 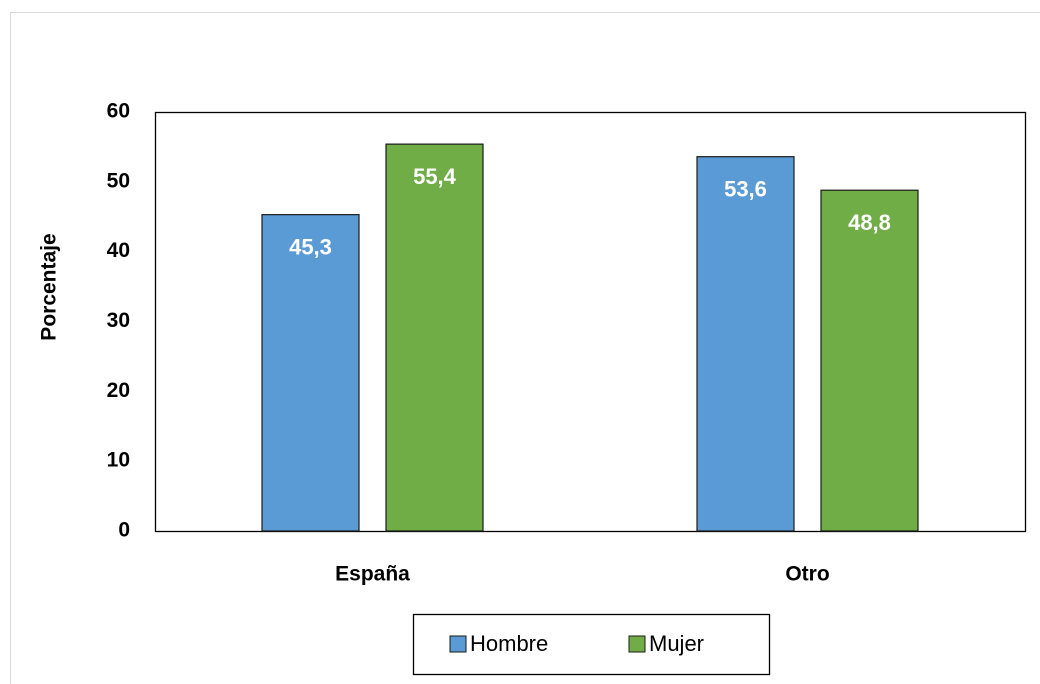 I want to click on y-tick-label: 60, so click(x=118, y=111).